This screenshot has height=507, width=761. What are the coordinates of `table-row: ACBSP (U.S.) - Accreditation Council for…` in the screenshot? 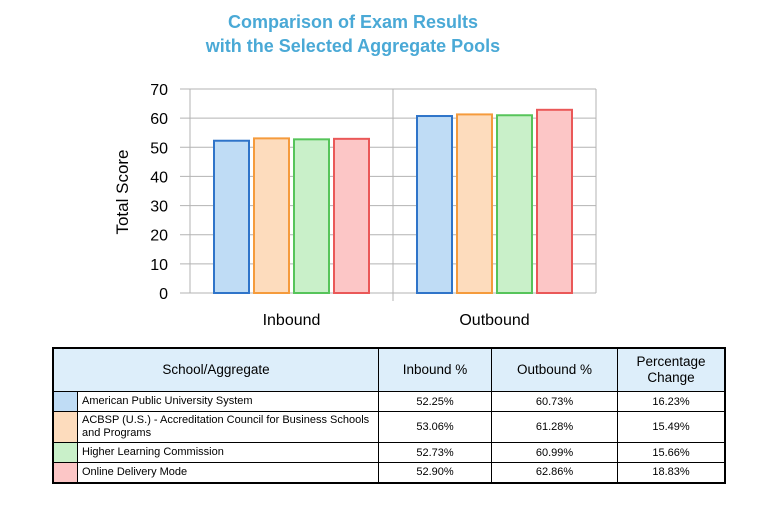 It's located at (389, 427).